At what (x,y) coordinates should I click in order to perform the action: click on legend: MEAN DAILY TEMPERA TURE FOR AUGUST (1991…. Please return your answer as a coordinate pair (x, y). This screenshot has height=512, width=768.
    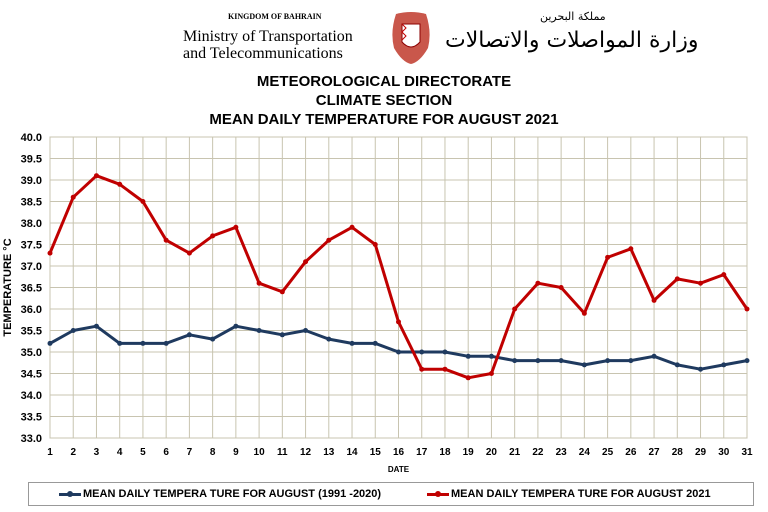
    Looking at the image, I should click on (391, 494).